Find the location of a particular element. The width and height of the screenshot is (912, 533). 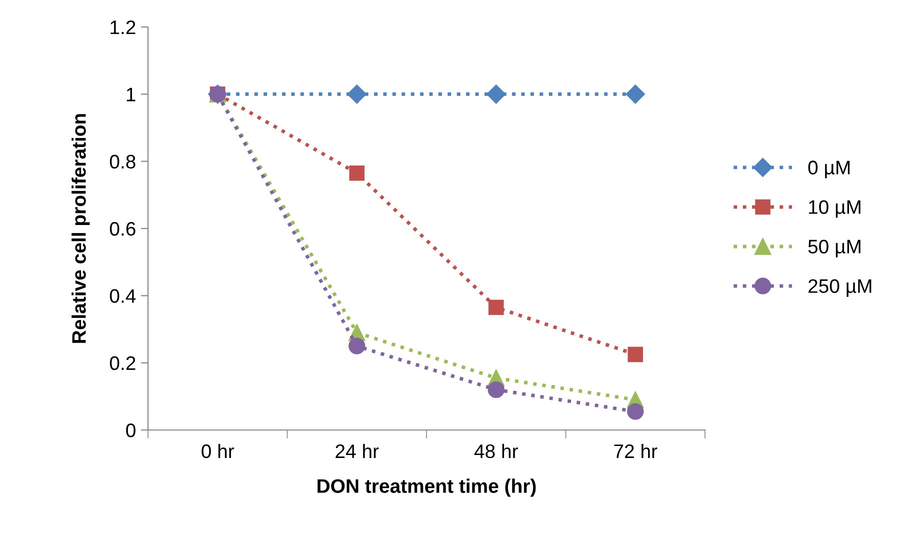

y-tick-label: 1 is located at coordinates (131, 95).